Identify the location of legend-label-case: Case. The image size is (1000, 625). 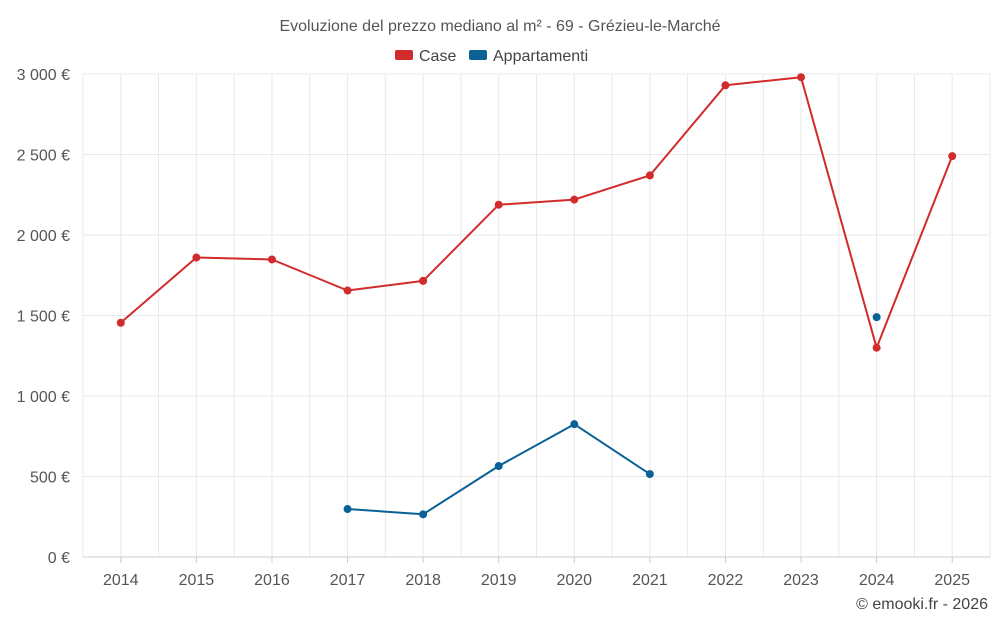
(437, 56).